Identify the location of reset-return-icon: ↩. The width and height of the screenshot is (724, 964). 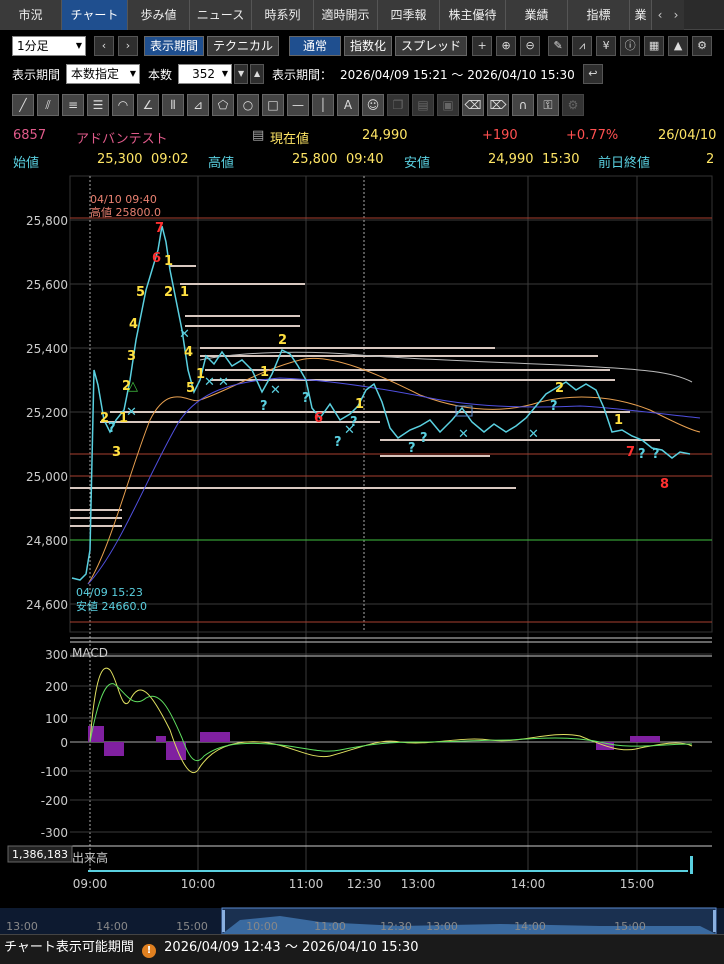
(592, 74).